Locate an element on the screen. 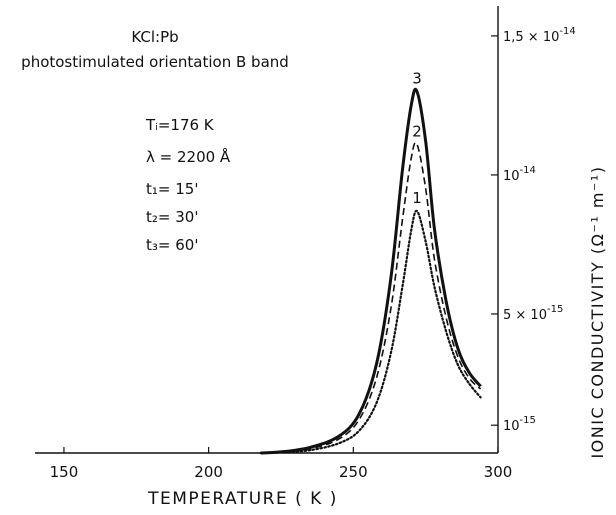 The image size is (616, 515). series-label-3: 3 is located at coordinates (417, 79).